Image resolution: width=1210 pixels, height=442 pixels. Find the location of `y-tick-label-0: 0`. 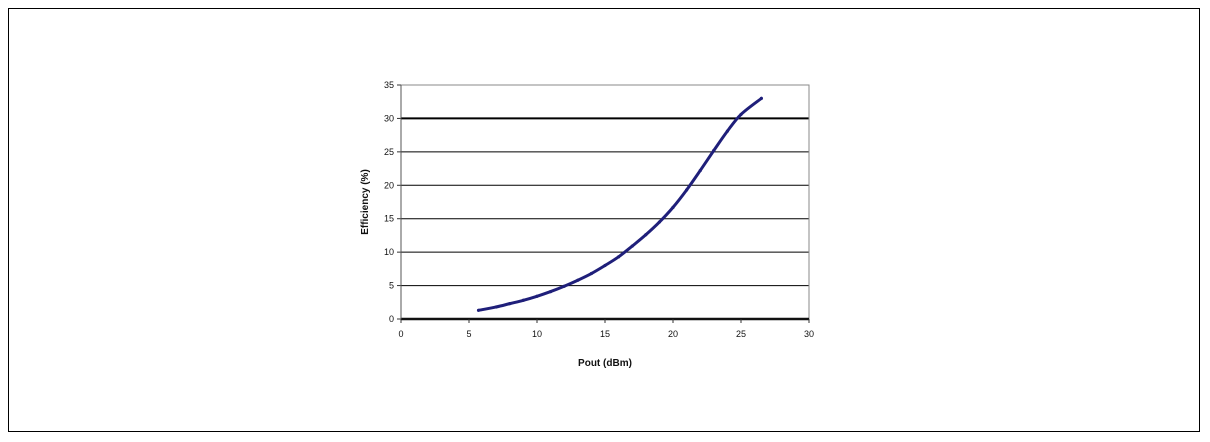

y-tick-label-0: 0 is located at coordinates (391, 319).